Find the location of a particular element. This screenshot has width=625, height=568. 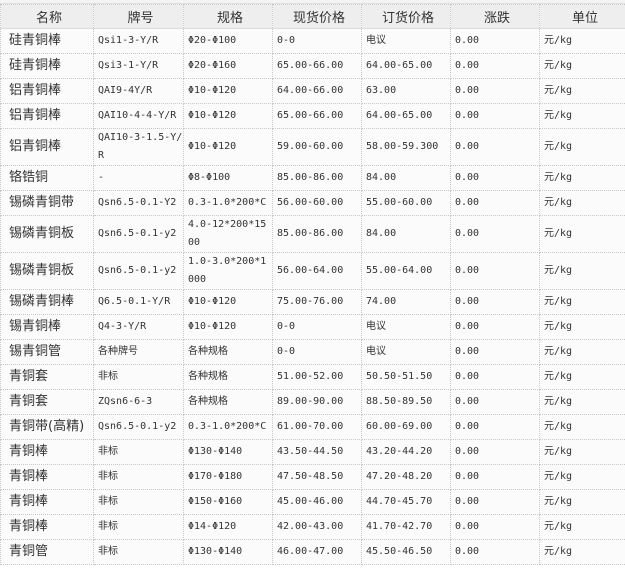

cell-order-price: 60.00-69.00 is located at coordinates (406, 427).